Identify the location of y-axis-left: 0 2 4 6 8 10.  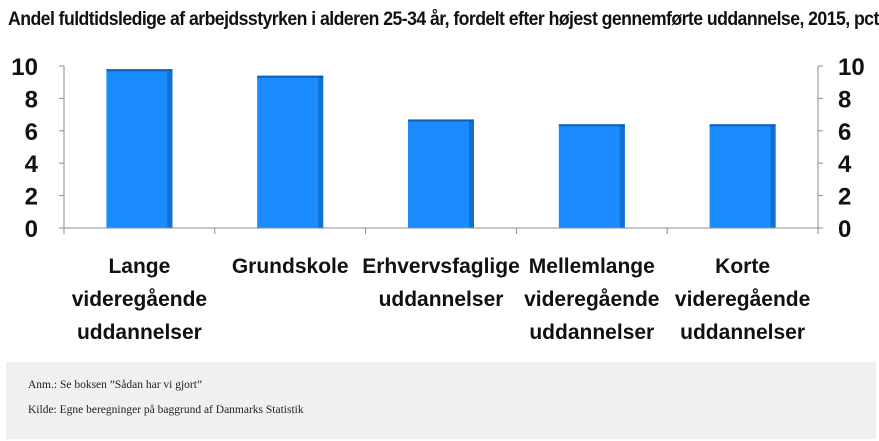
(38, 148).